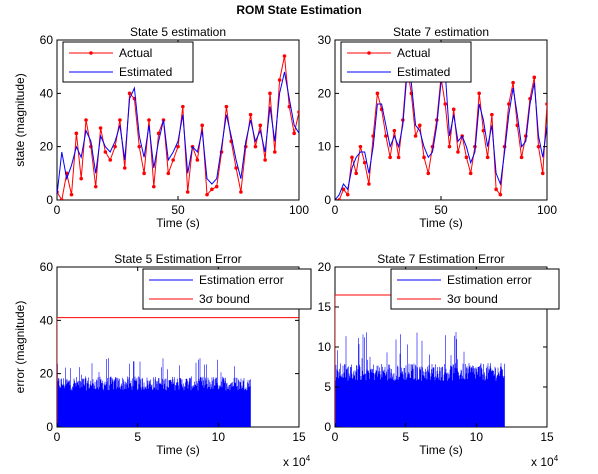 The width and height of the screenshot is (598, 474). I want to click on y-tick-label: 10, so click(325, 147).